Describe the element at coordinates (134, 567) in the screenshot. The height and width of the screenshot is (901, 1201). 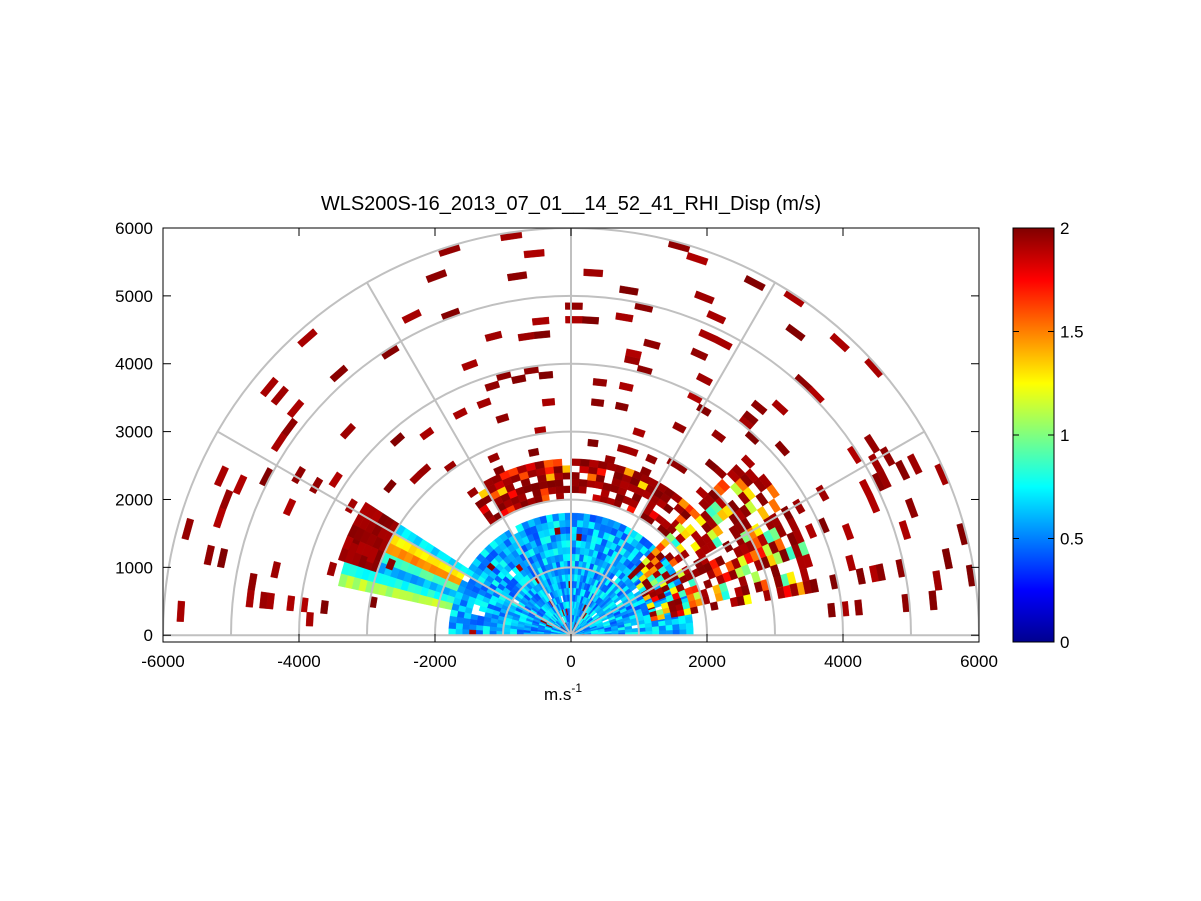
I see `y-tick-label: 1000` at that location.